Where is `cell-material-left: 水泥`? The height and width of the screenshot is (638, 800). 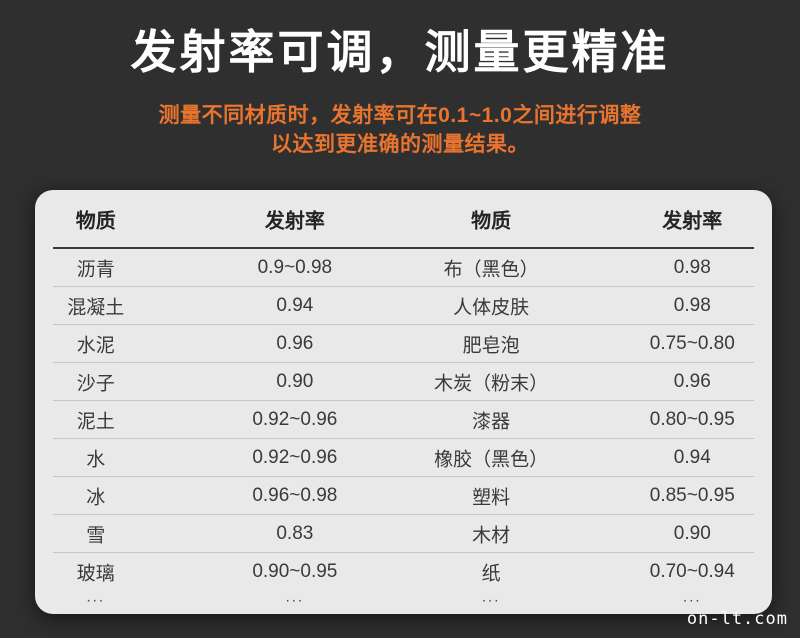
cell-material-left: 水泥 is located at coordinates (95, 345).